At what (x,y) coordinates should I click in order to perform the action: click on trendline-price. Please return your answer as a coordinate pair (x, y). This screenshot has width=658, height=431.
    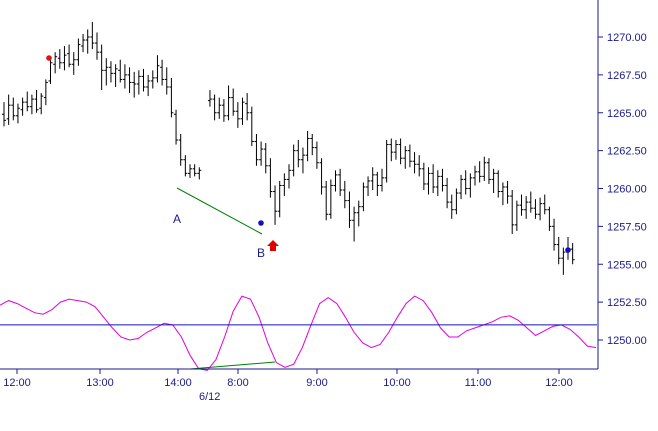
    Looking at the image, I should click on (219, 211).